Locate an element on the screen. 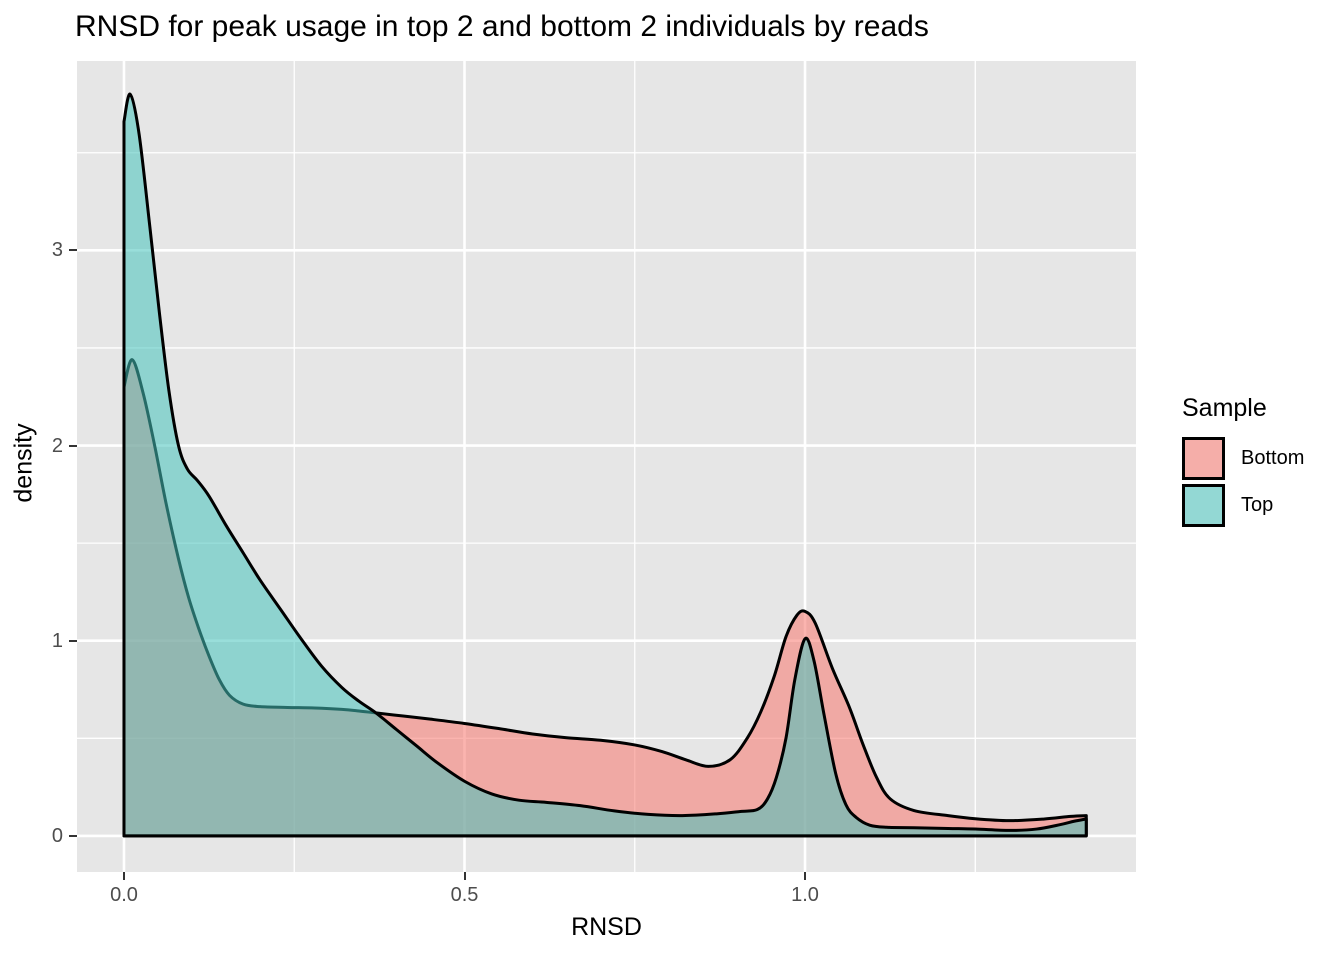 Image resolution: width=1344 pixels, height=960 pixels. legend-title: Sample is located at coordinates (1224, 408).